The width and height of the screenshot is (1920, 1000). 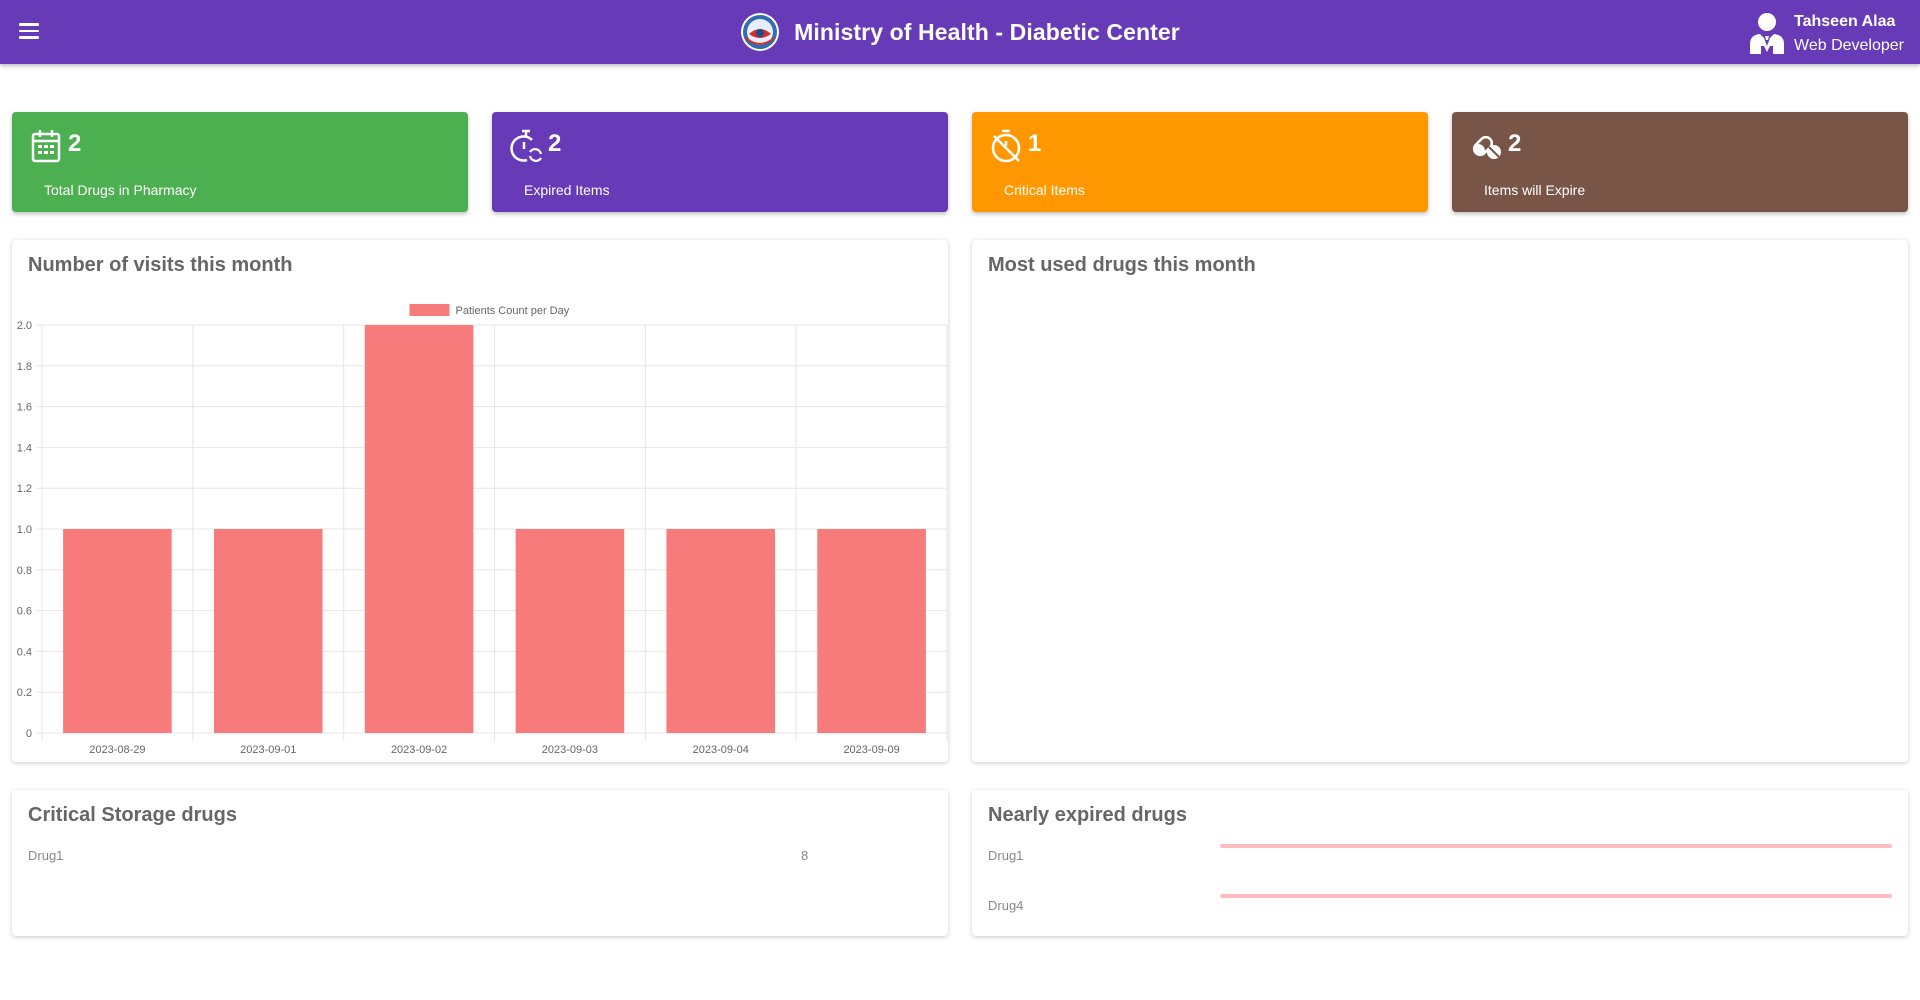 I want to click on pills-icon, so click(x=1486, y=147).